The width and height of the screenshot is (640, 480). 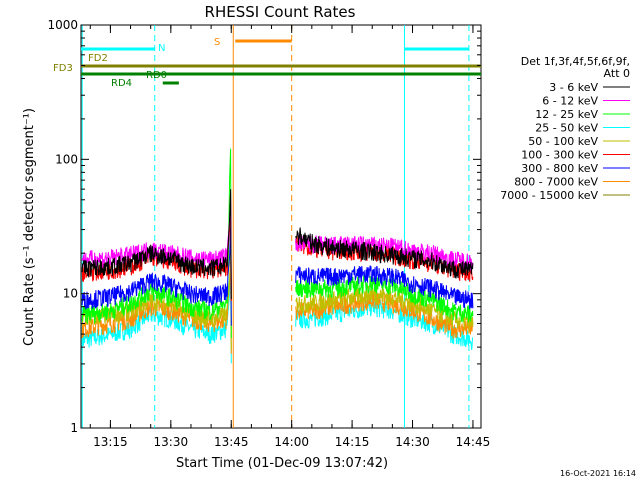 I want to click on x-tick-label: 13:30, so click(x=171, y=442).